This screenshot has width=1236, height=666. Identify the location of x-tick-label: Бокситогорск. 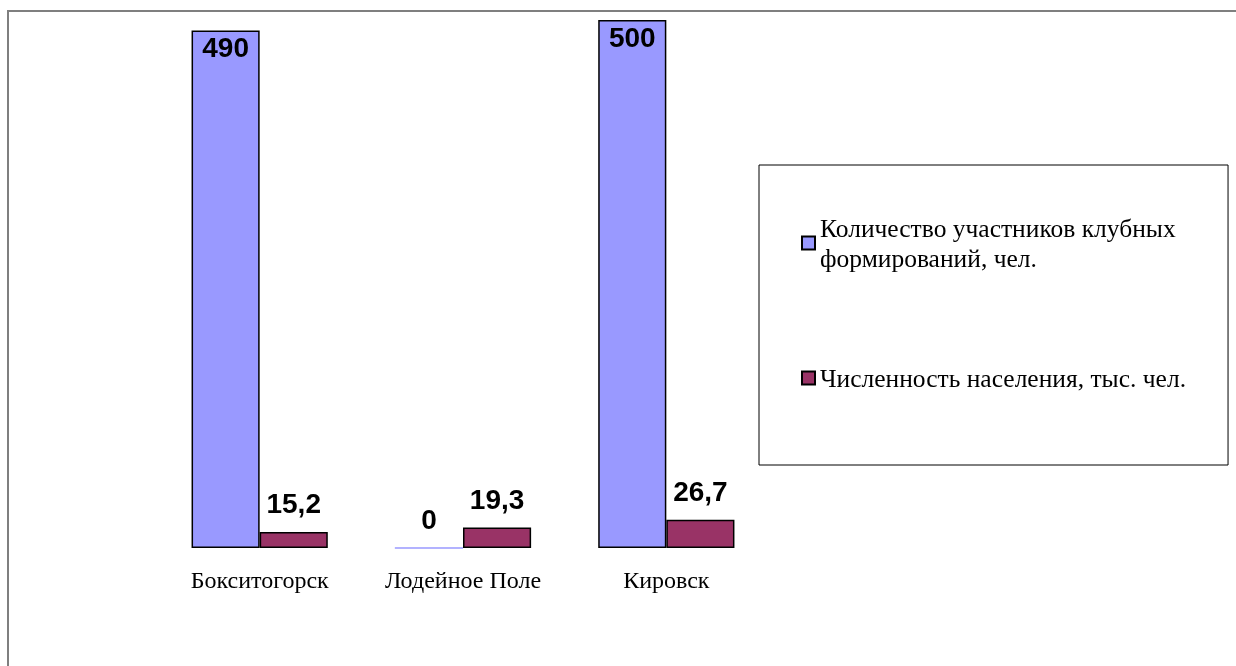
(260, 580).